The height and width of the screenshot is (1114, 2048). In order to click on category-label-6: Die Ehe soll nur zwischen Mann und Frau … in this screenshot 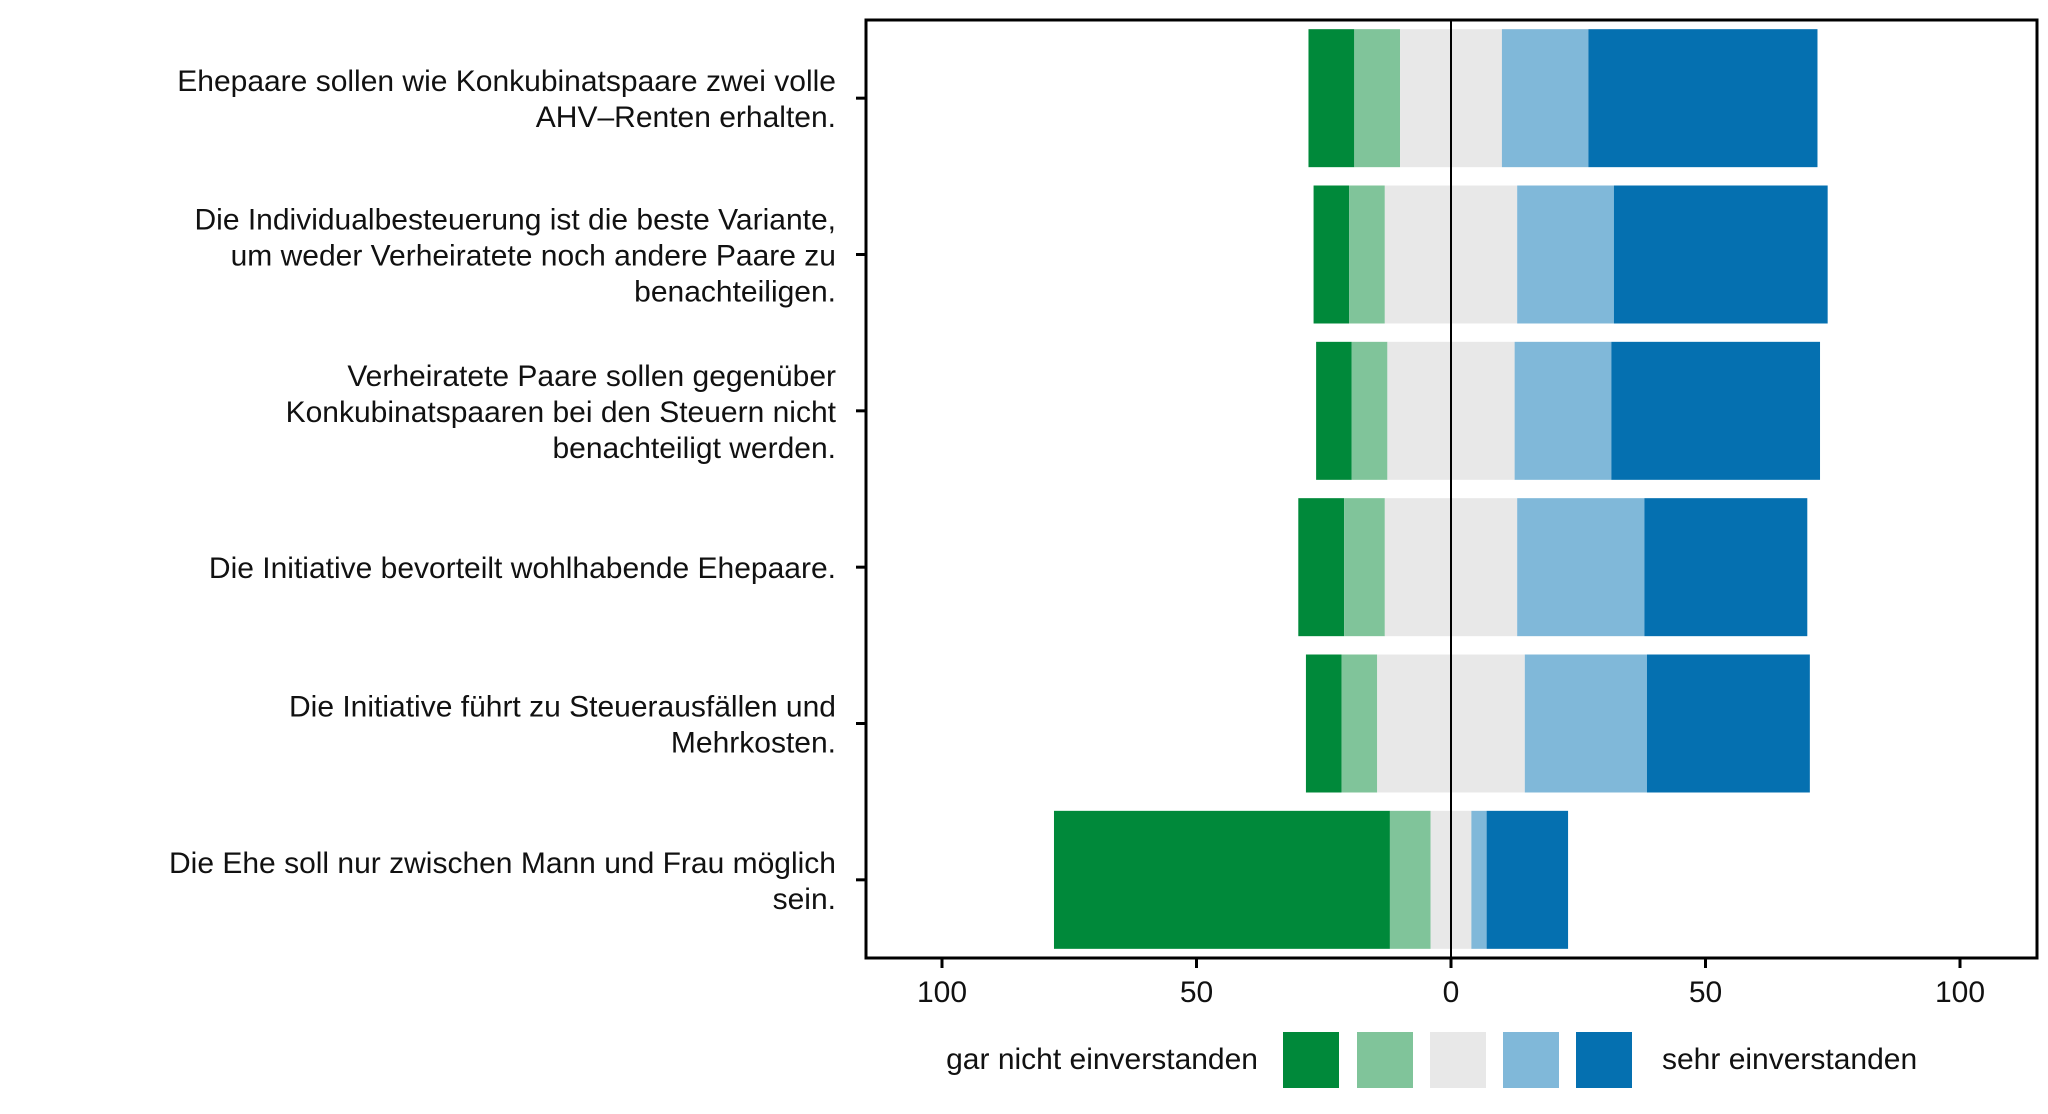, I will do `click(502, 881)`.